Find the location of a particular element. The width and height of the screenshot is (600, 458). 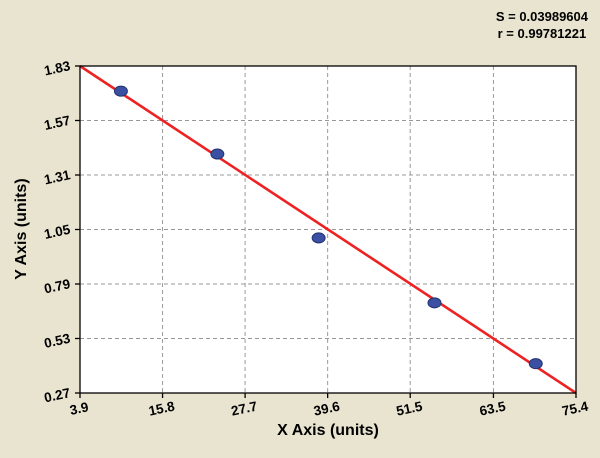

x-axis-title: X Axis (units) is located at coordinates (328, 430).